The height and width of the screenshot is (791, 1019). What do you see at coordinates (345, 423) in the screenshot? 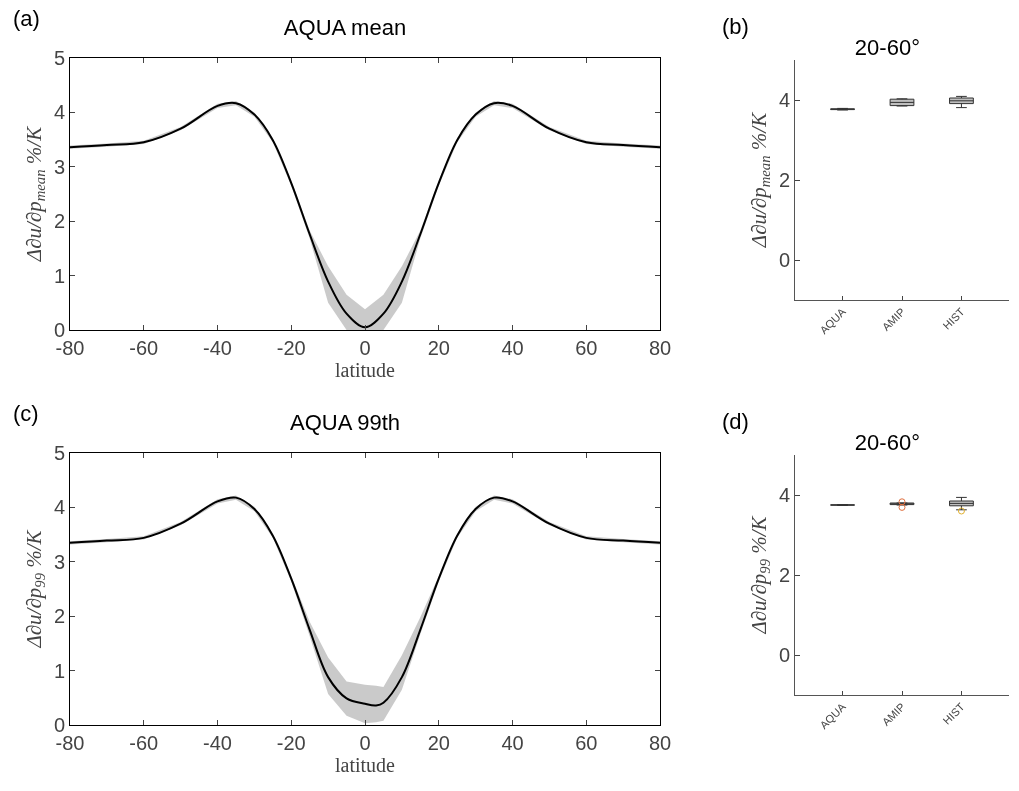
I see `chart-title: AQUA 99th` at bounding box center [345, 423].